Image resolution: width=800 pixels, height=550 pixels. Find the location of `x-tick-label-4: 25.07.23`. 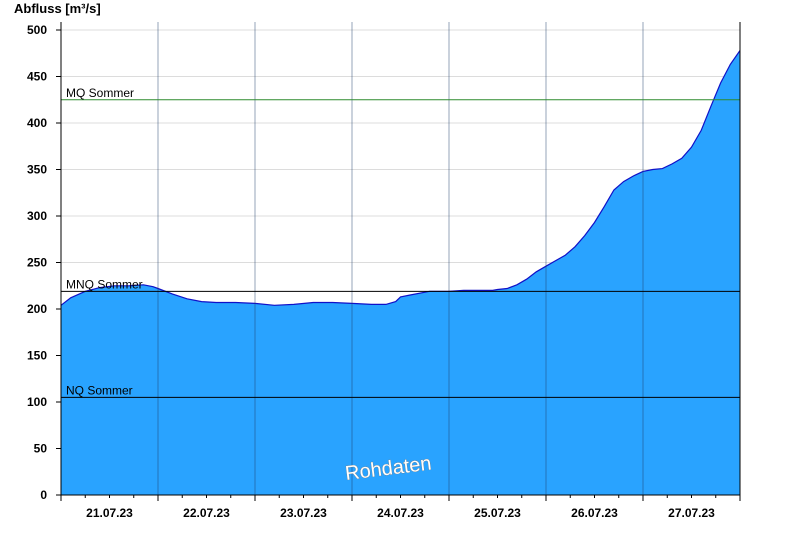

x-tick-label-4: 25.07.23 is located at coordinates (497, 513).